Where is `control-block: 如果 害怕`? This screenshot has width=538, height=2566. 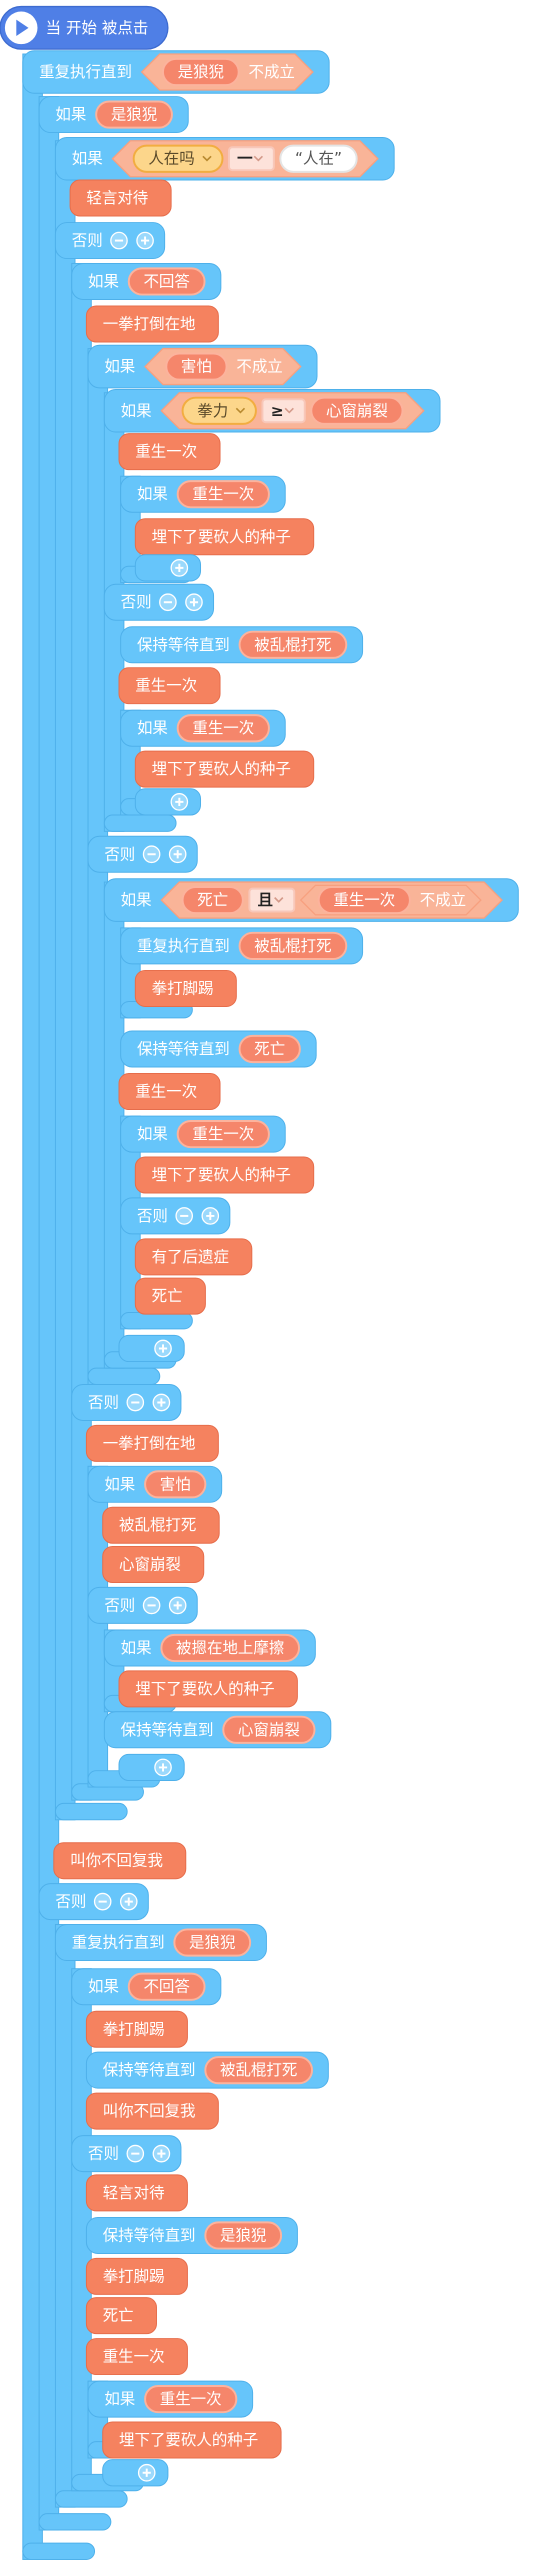 control-block: 如果 害怕 is located at coordinates (155, 1484).